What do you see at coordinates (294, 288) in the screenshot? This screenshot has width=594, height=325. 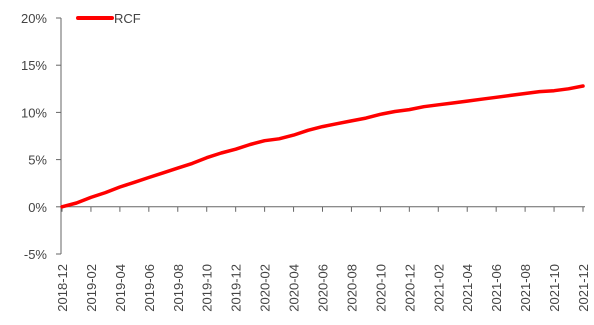 I see `x-tick-label: 2020-04` at bounding box center [294, 288].